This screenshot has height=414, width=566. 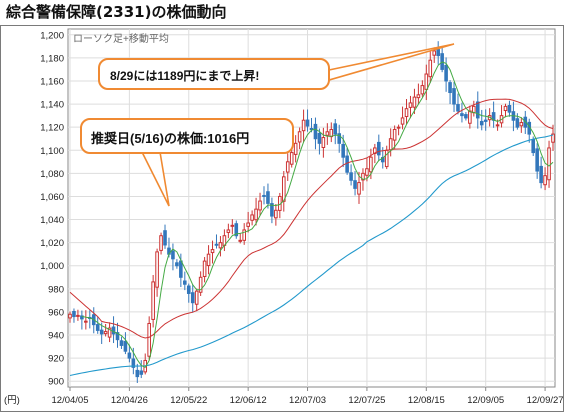 I want to click on y-axis-unit: (円), so click(x=12, y=400).